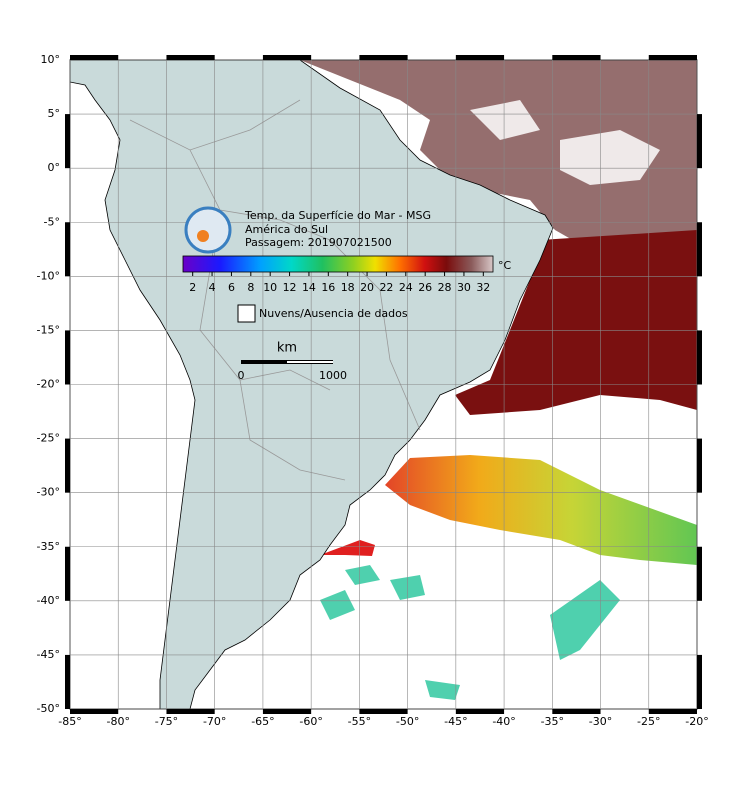 The width and height of the screenshot is (741, 785). What do you see at coordinates (48, 384) in the screenshot?
I see `y-tick-label: -20°` at bounding box center [48, 384].